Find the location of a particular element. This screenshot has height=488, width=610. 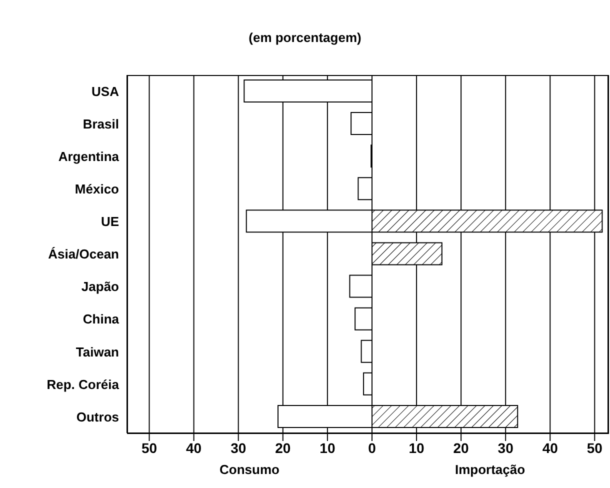

x-axis-title: Consumo is located at coordinates (250, 469).